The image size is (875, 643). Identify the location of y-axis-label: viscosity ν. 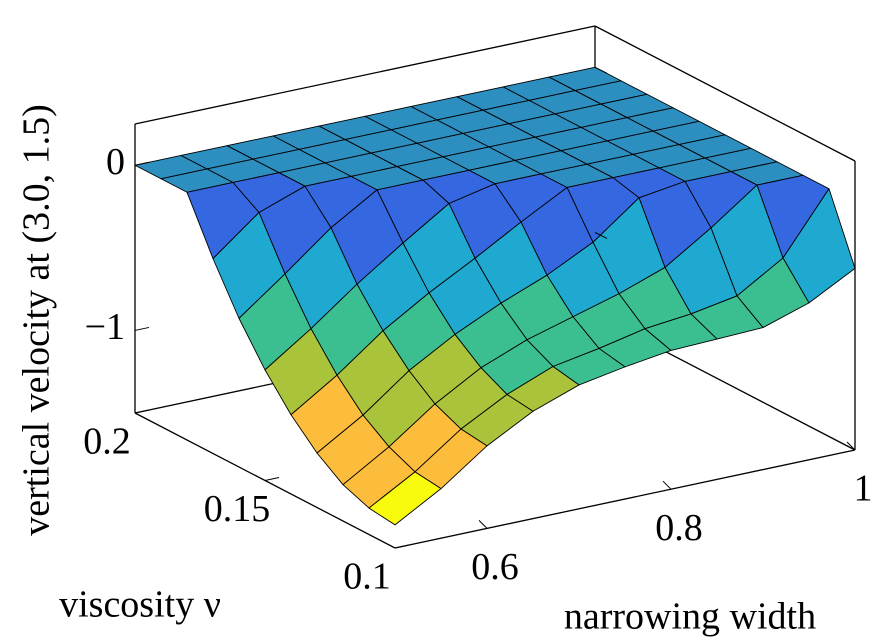
(140, 605).